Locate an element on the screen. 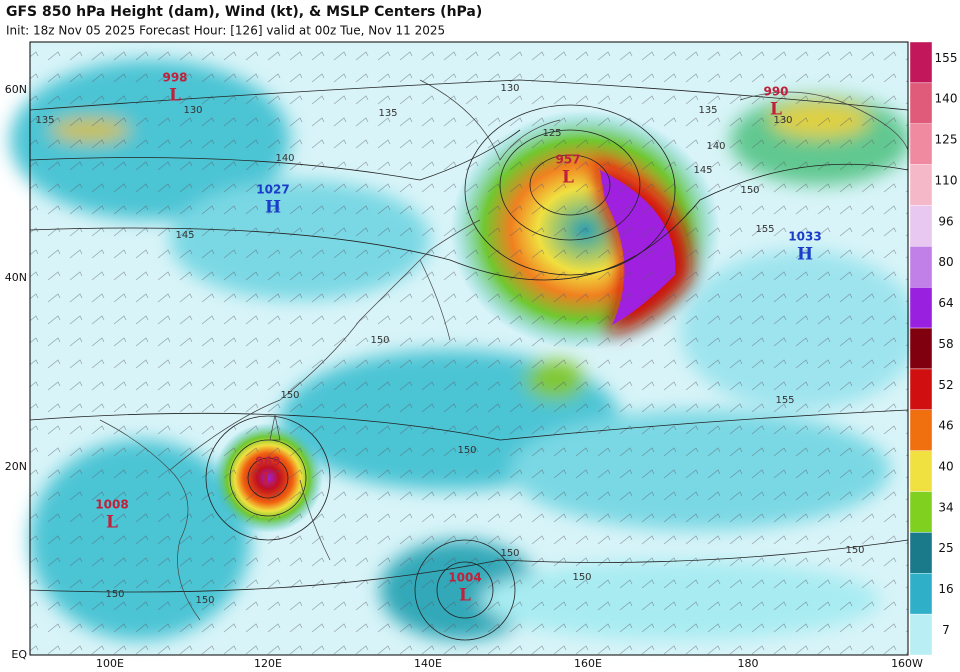 The height and width of the screenshot is (672, 960). colorbar-label: 140 is located at coordinates (946, 99).